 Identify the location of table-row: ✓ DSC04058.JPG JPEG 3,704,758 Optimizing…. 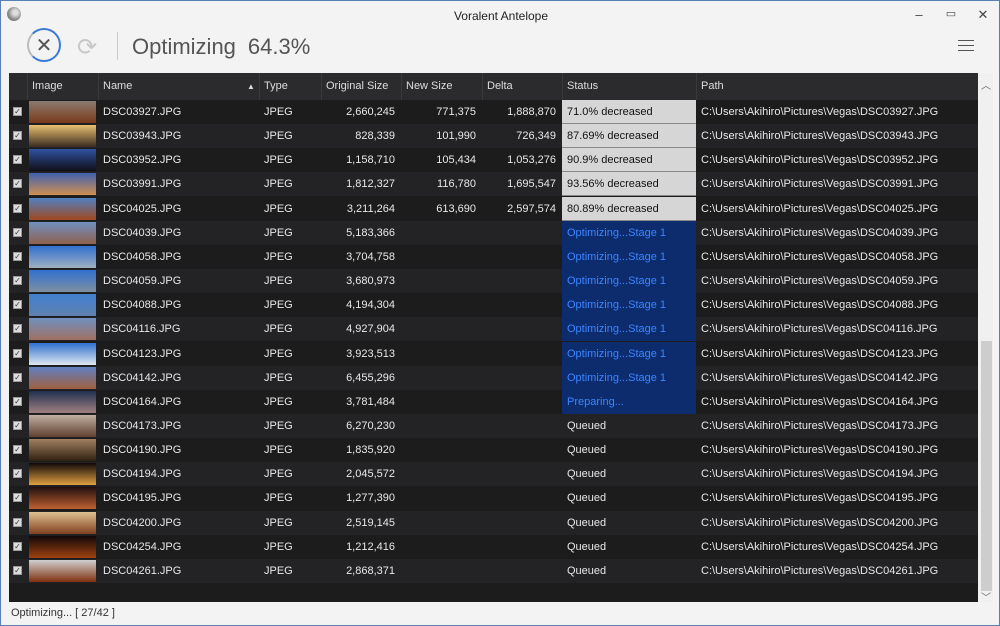
(493, 256).